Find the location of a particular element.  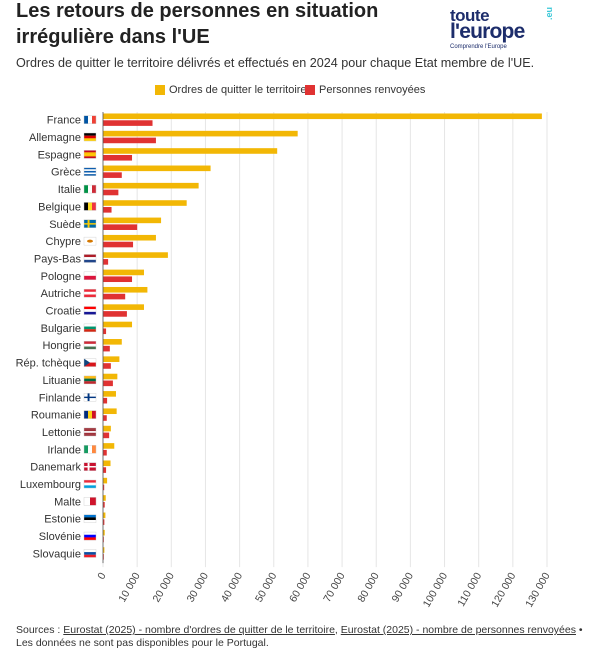

category-label: Lettonie is located at coordinates (61, 433).